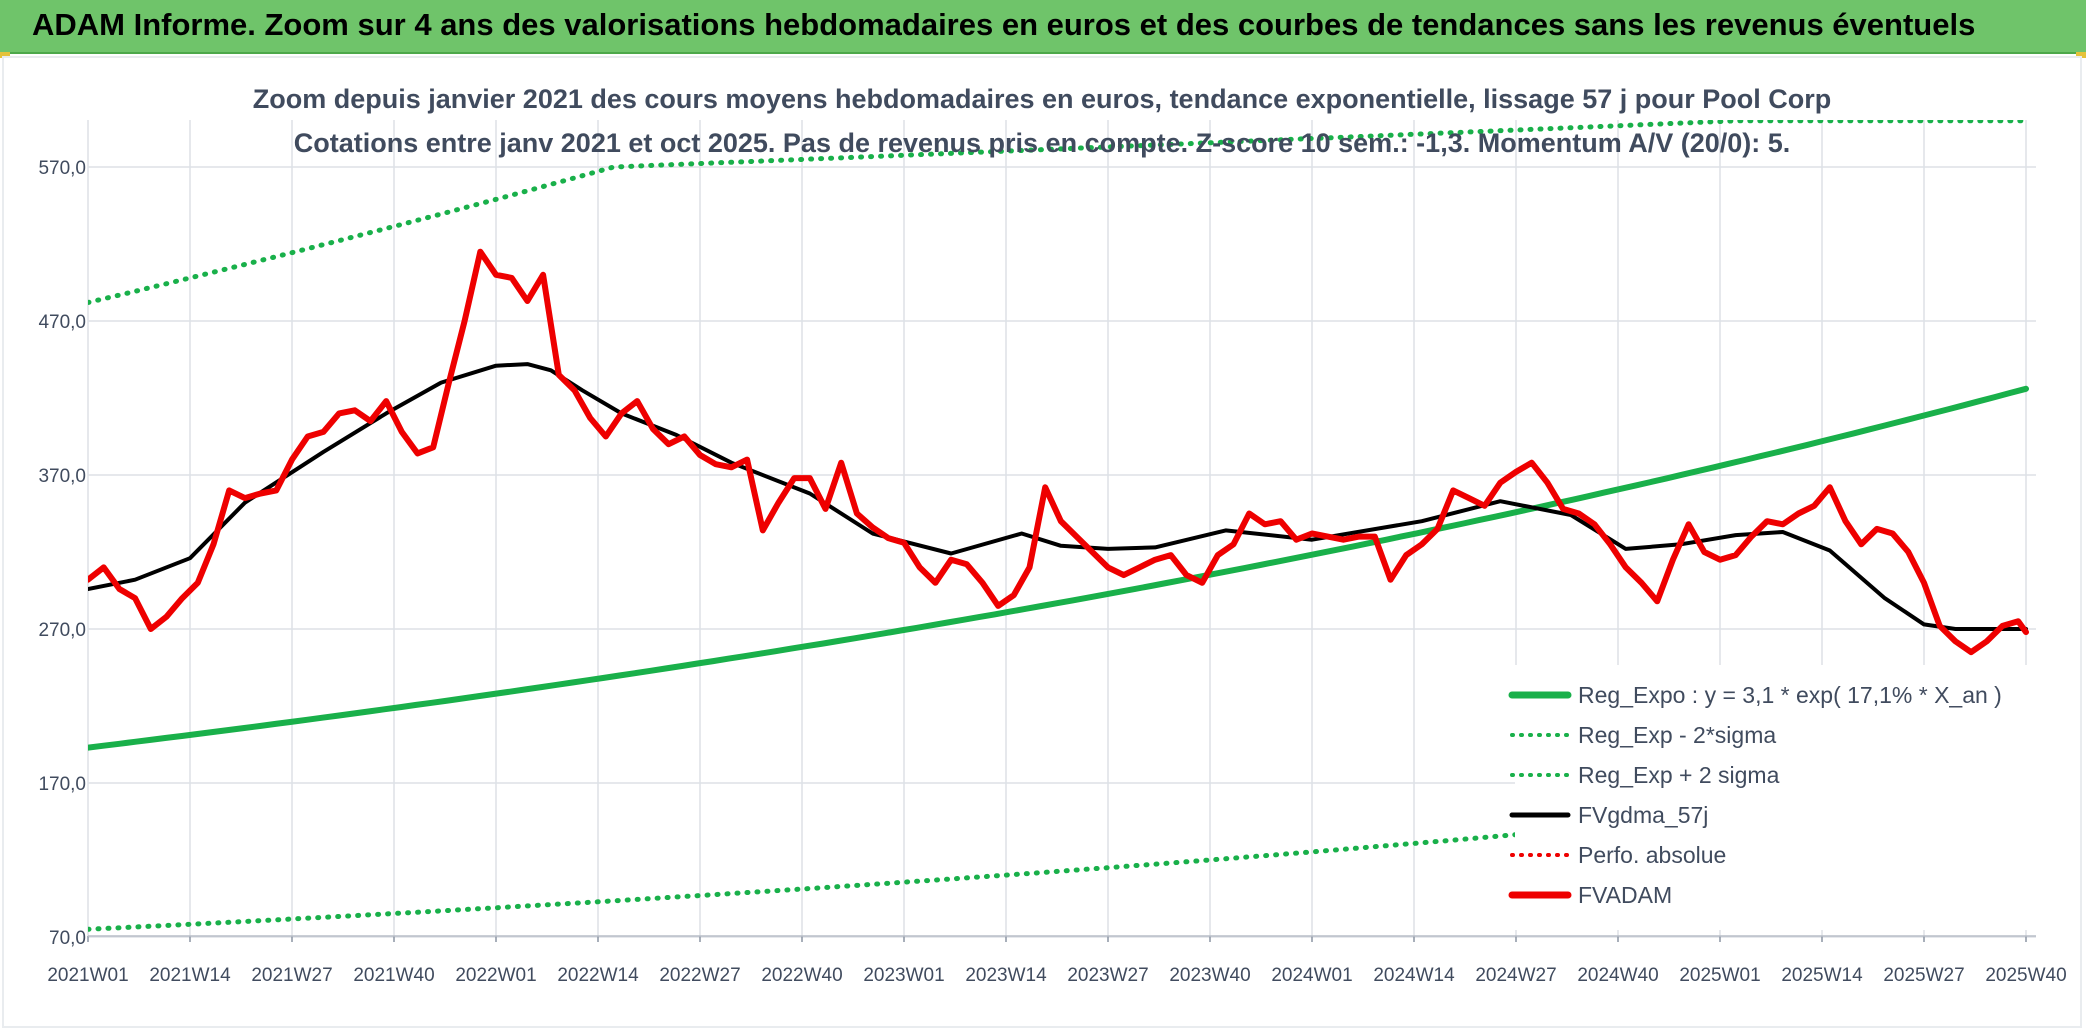 Image resolution: width=2086 pixels, height=1031 pixels. What do you see at coordinates (5, 55) in the screenshot?
I see `corner-marker-left` at bounding box center [5, 55].